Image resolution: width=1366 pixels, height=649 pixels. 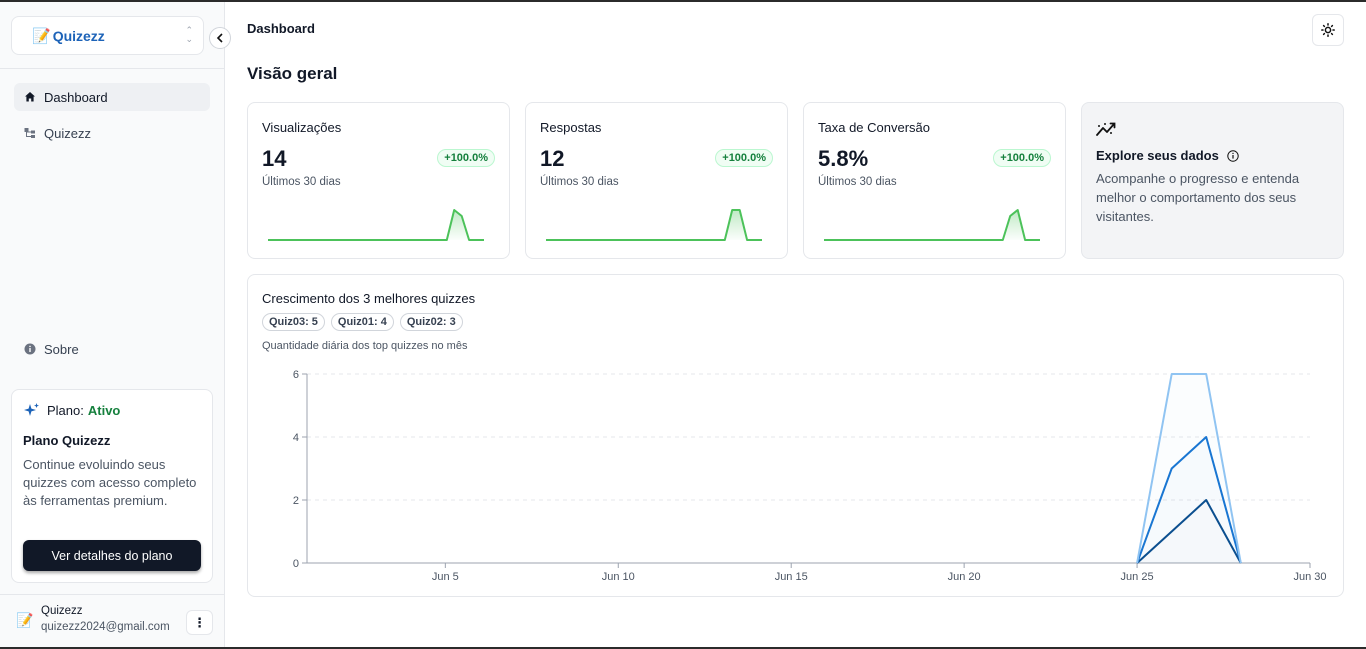 I want to click on trending-icon, so click(x=1106, y=129).